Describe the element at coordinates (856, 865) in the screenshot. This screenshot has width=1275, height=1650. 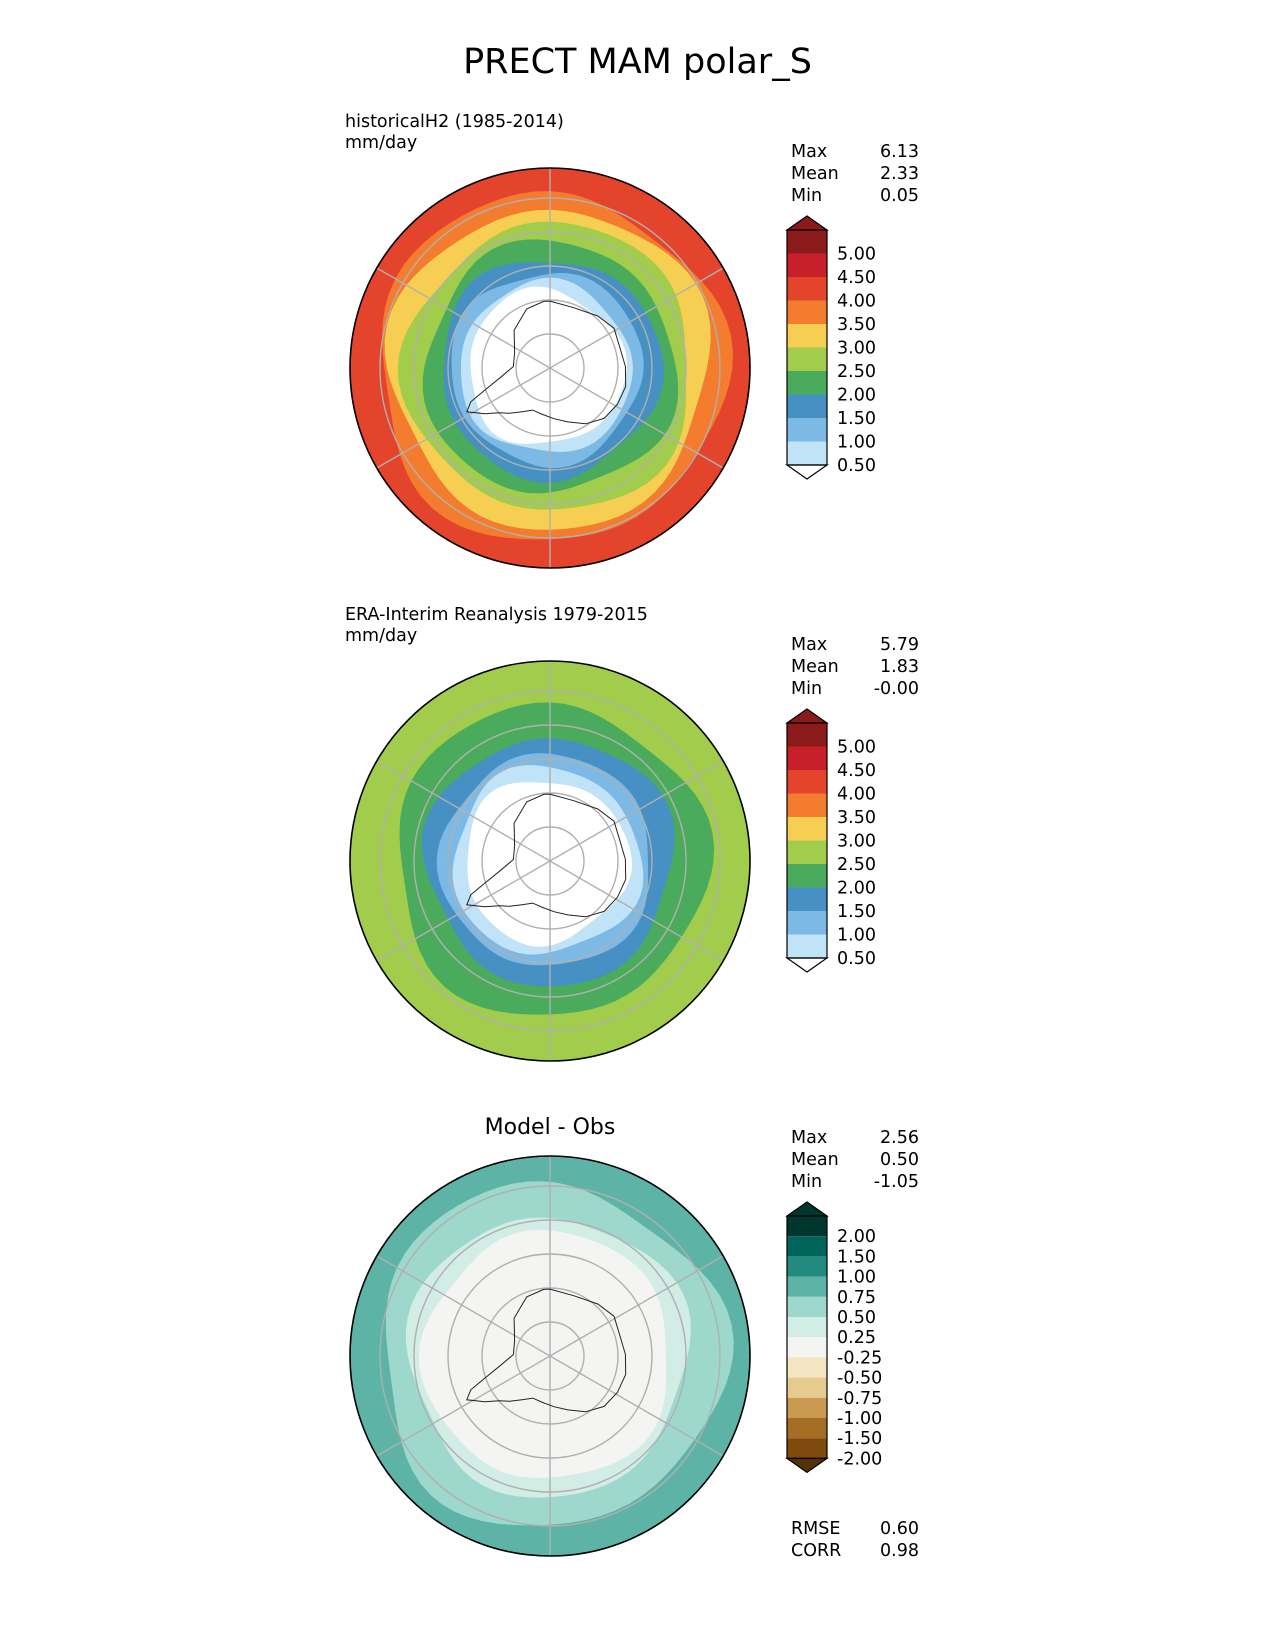
I see `colorbar-tick-label: 2.50` at that location.